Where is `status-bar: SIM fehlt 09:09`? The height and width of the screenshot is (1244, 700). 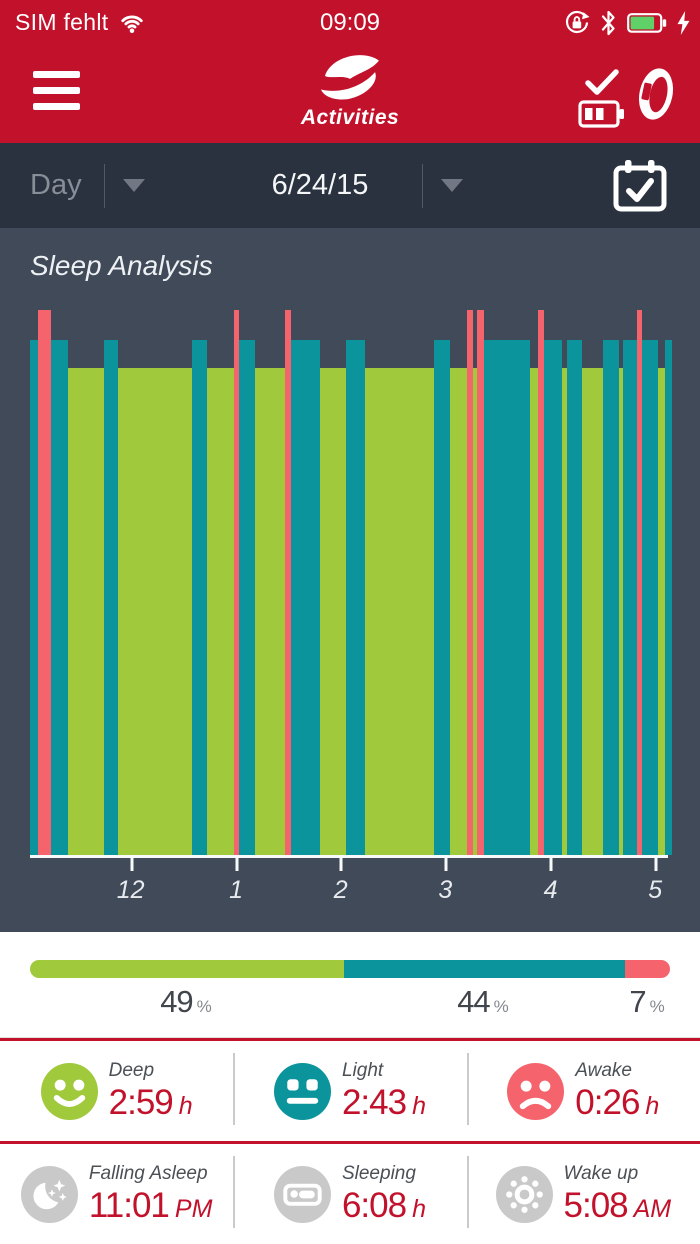 status-bar: SIM fehlt 09:09 is located at coordinates (350, 22).